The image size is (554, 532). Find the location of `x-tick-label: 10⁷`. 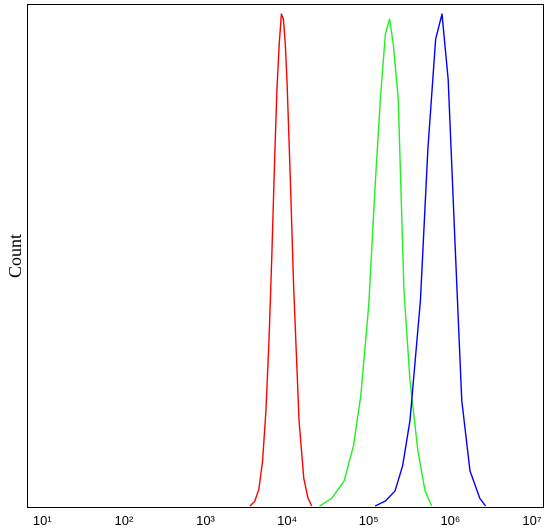

x-tick-label: 10⁷ is located at coordinates (531, 520).